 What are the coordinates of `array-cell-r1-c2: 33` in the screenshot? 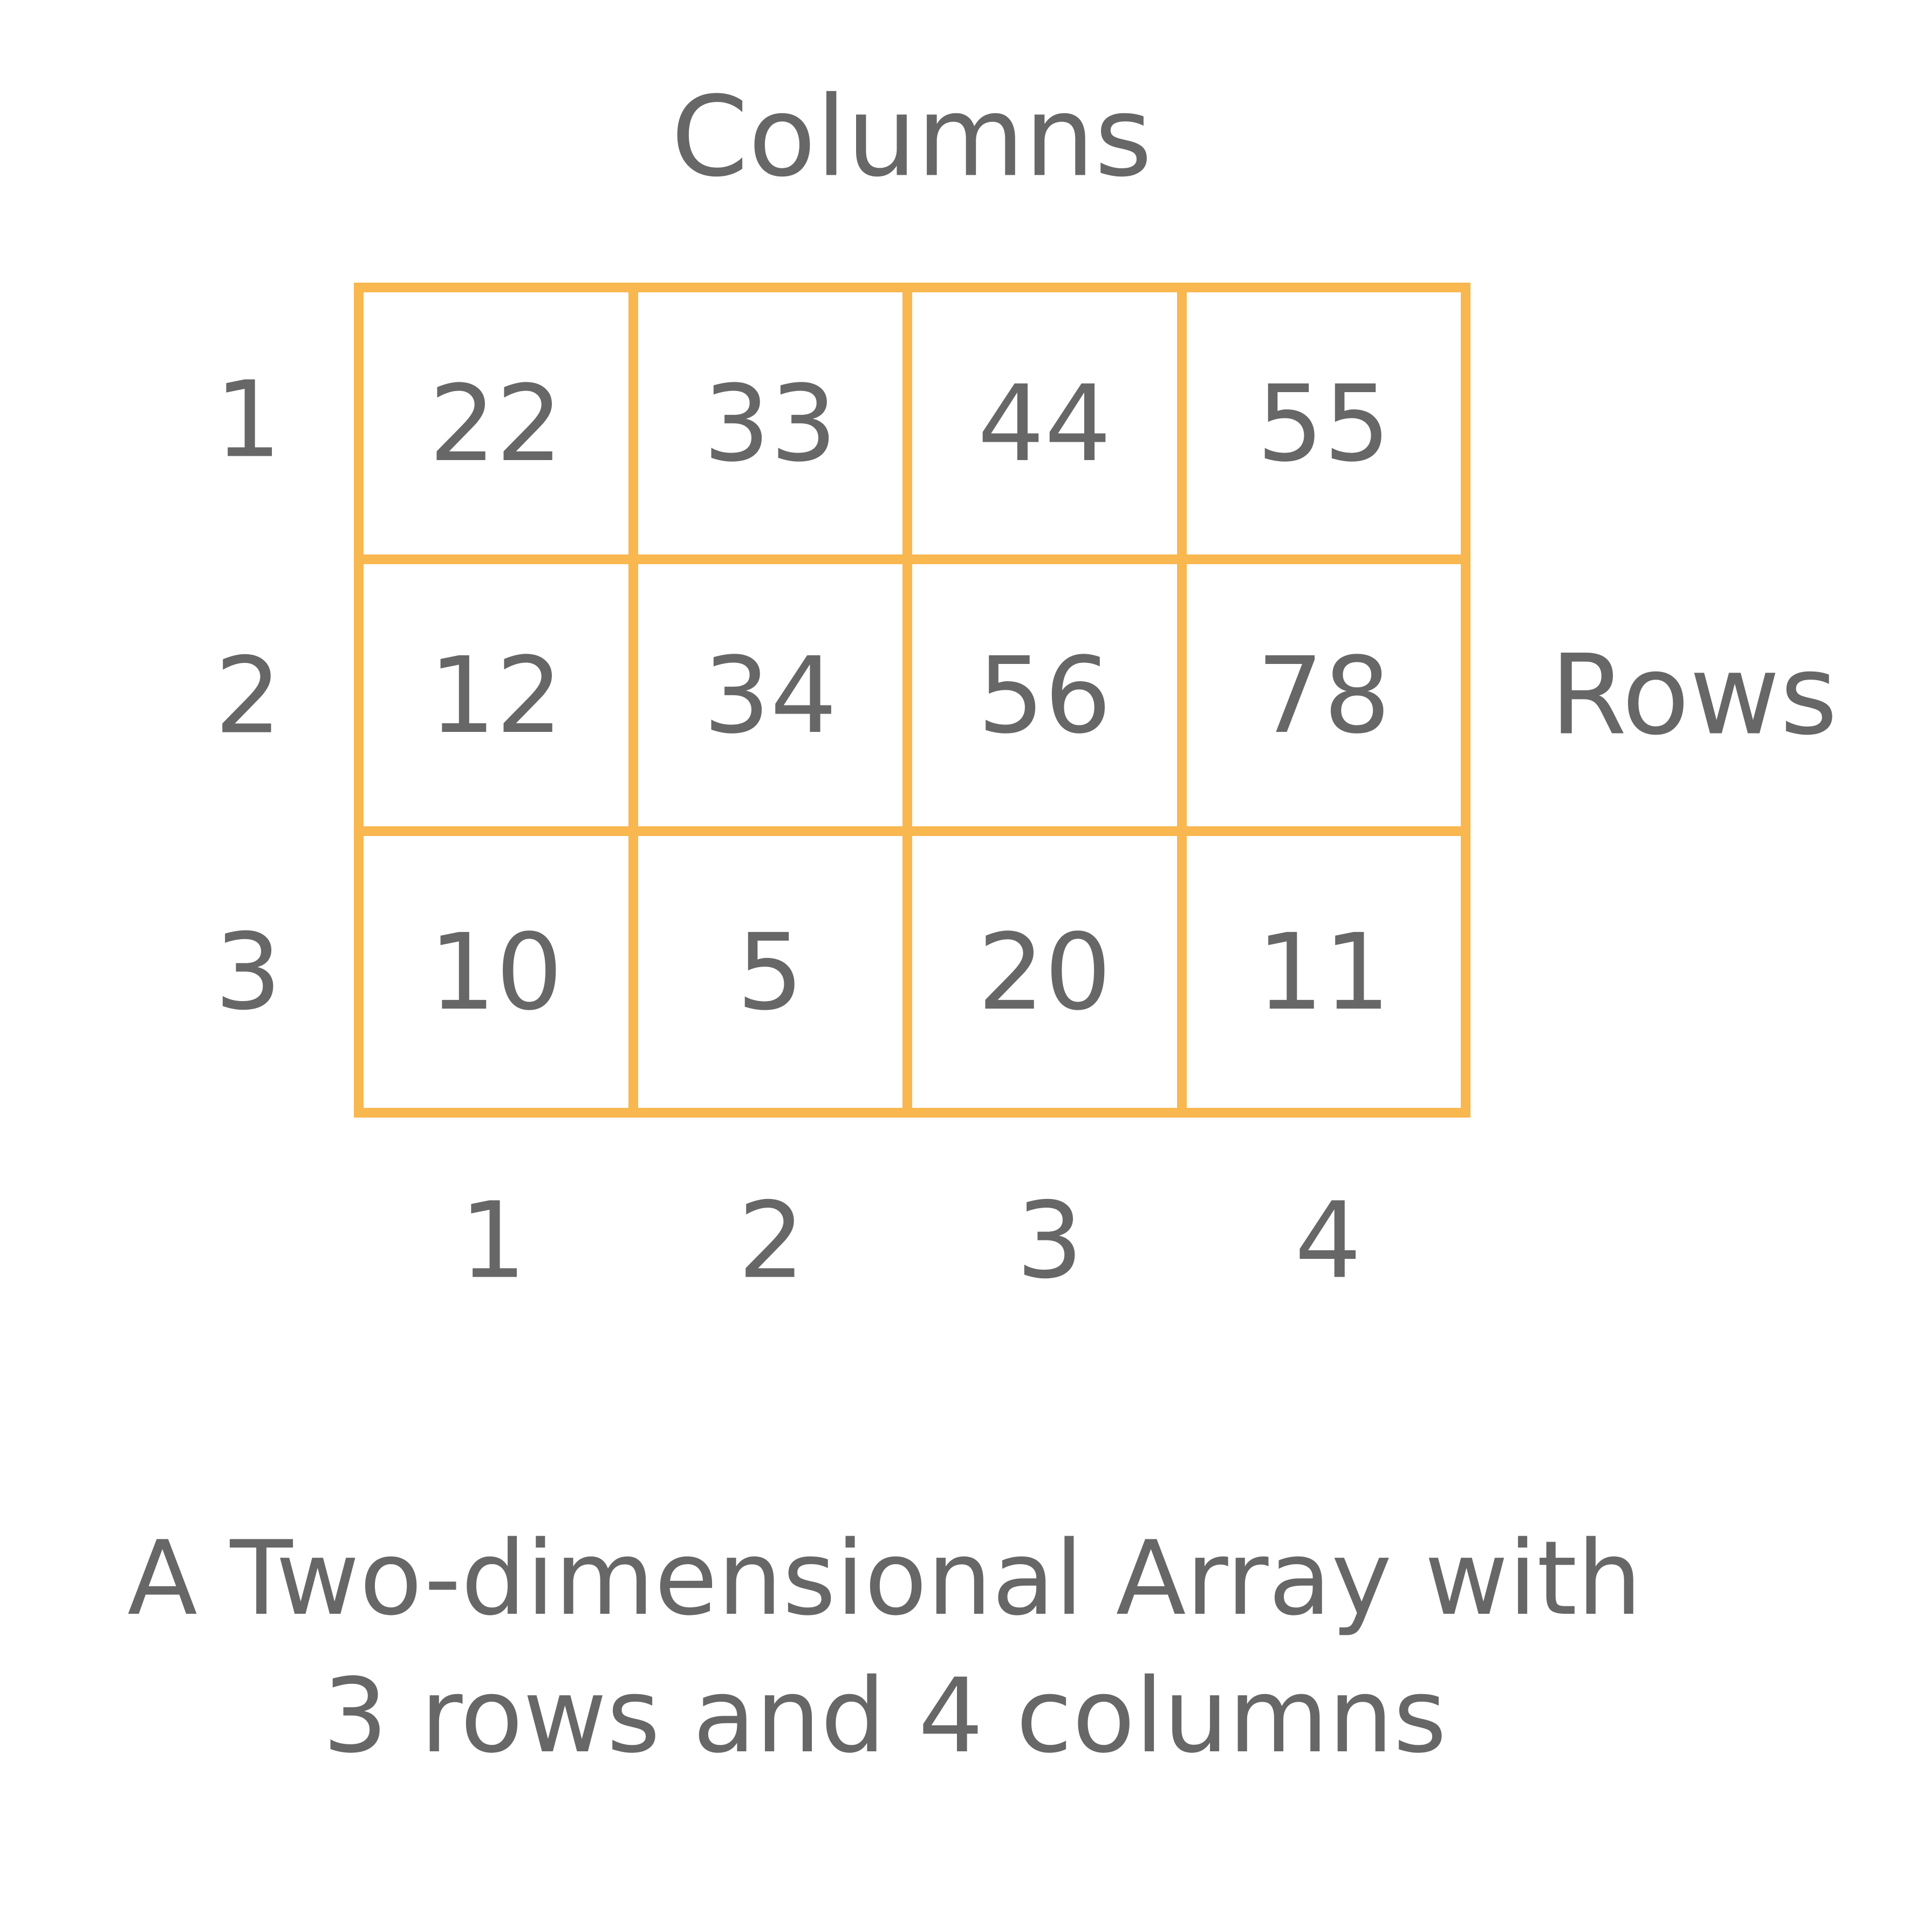 It's located at (775, 428).